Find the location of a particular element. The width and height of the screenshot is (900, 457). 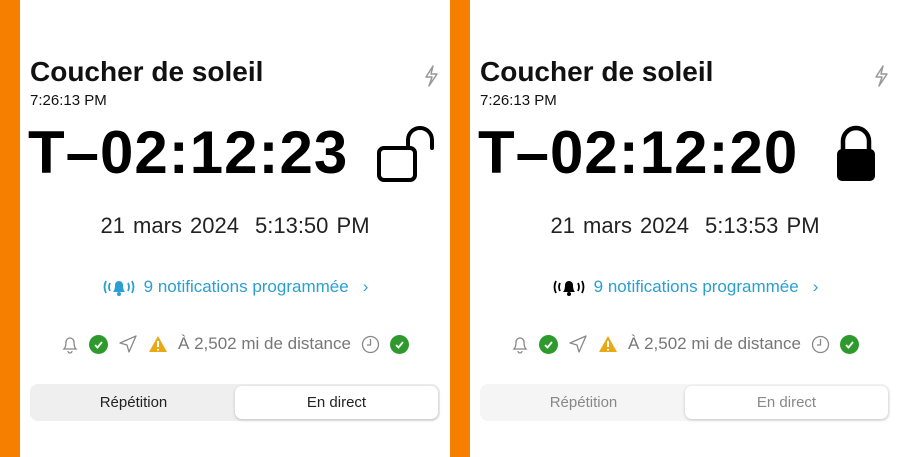

countdown: T–02:12:23 is located at coordinates (188, 152).